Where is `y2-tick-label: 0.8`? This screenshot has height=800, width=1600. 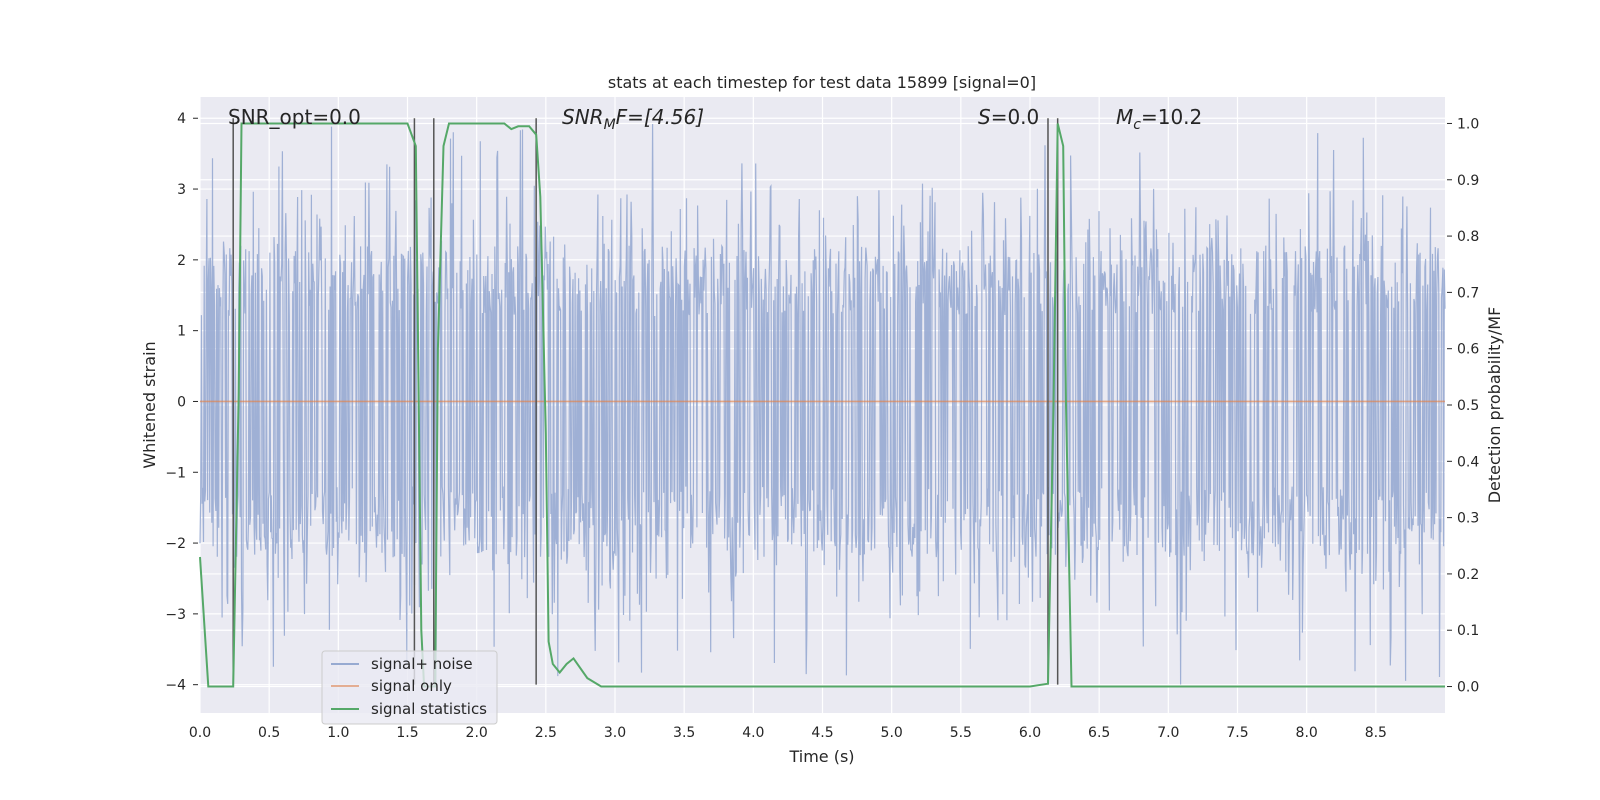 y2-tick-label: 0.8 is located at coordinates (1468, 237).